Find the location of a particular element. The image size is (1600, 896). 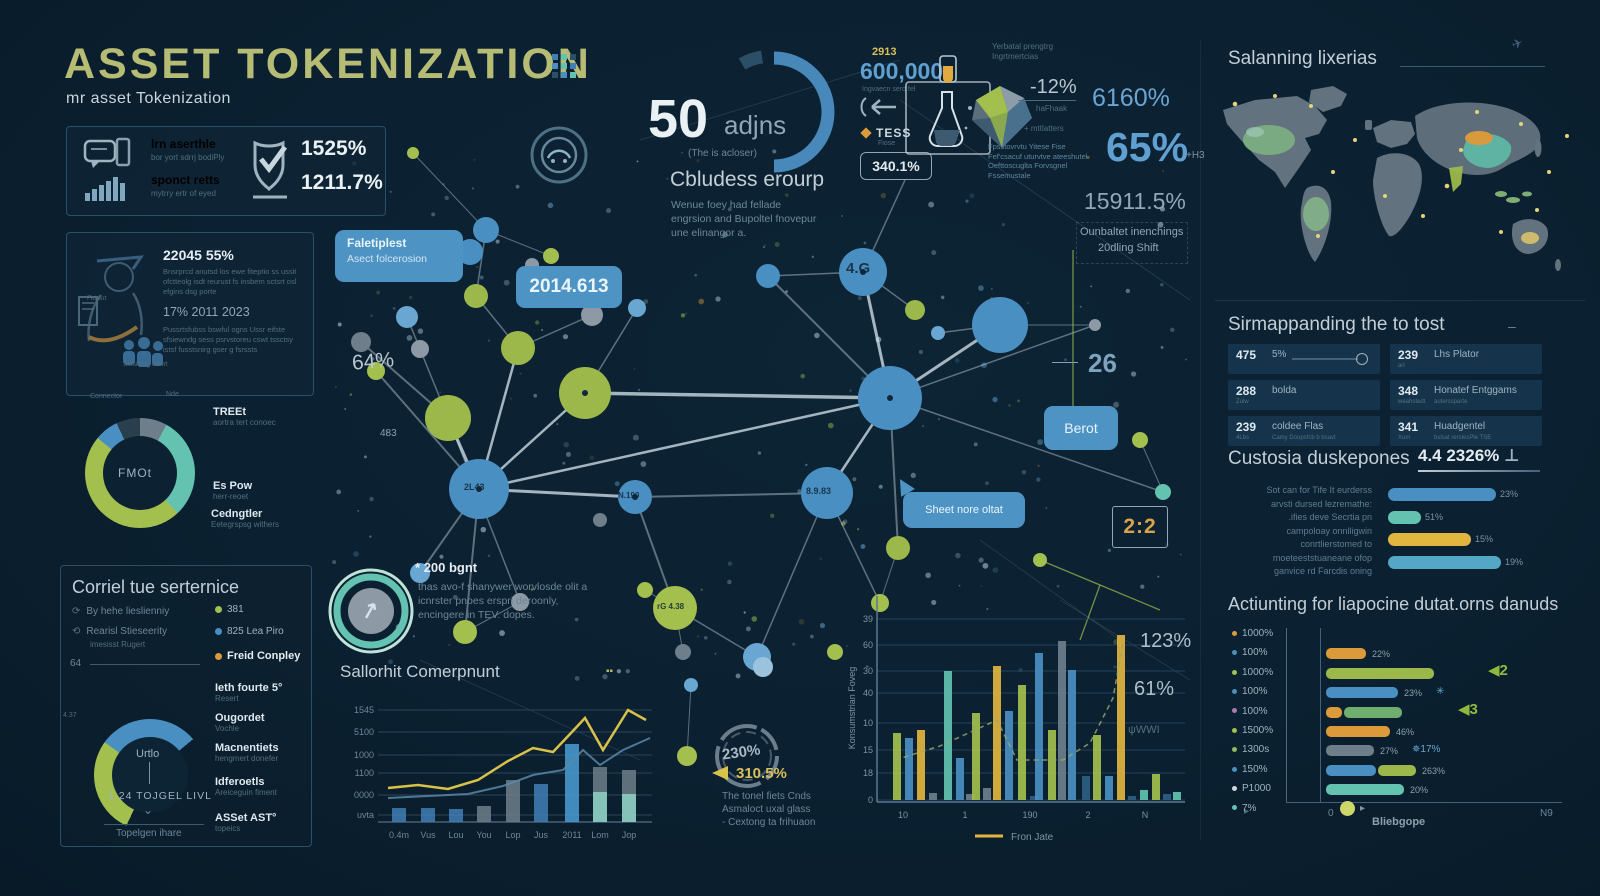

svg-text: You is located at coordinates (483, 835).